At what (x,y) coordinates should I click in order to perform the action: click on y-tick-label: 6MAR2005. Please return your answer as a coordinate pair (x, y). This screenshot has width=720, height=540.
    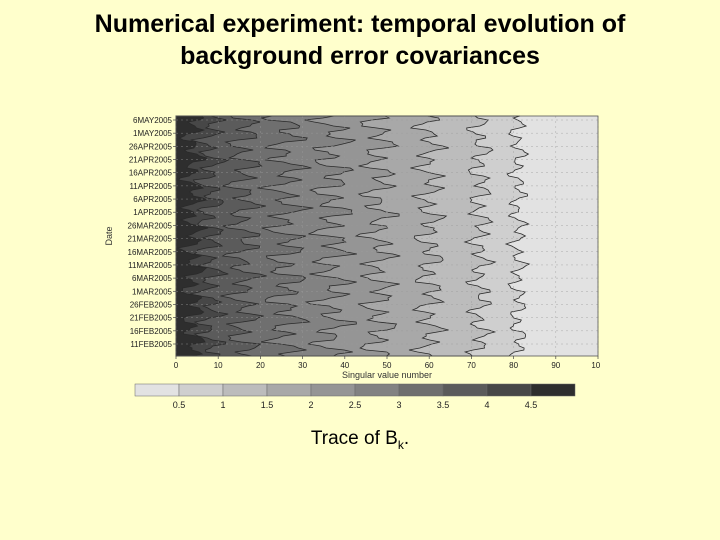
    Looking at the image, I should click on (152, 278).